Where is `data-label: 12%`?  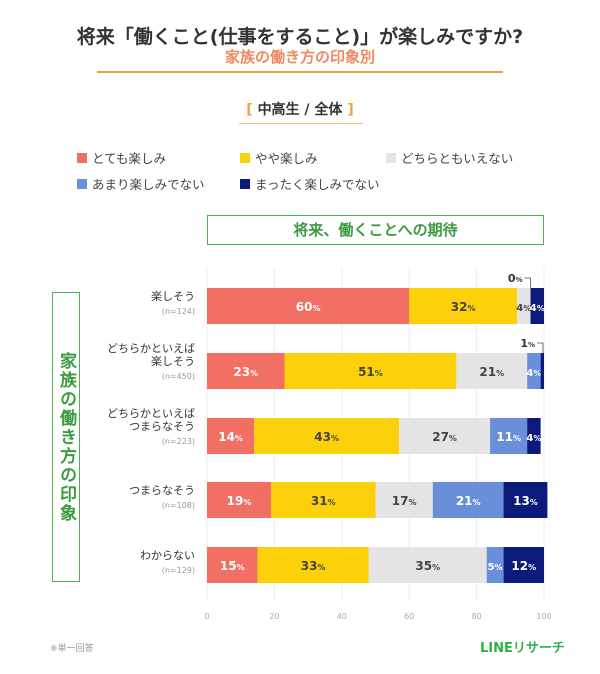
data-label: 12% is located at coordinates (523, 566).